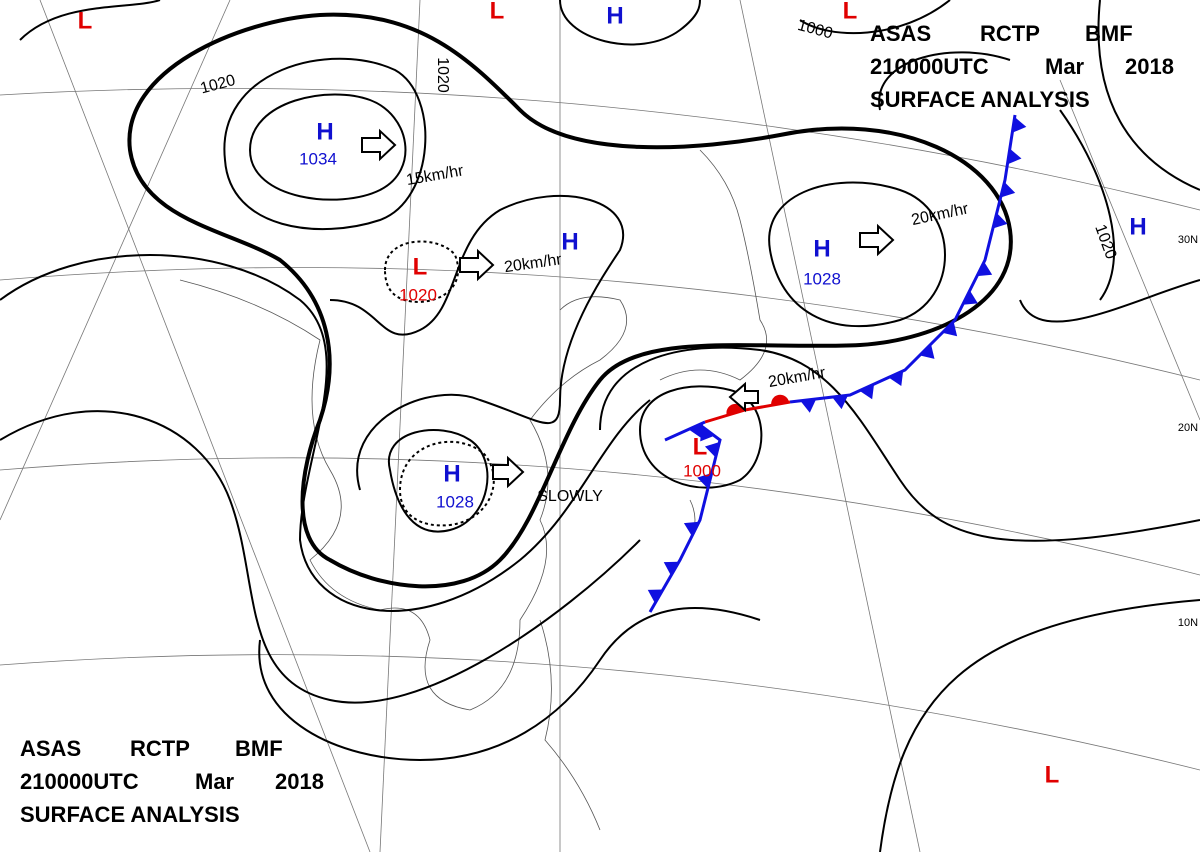  I want to click on motion-label: SLOWLY, so click(570, 496).